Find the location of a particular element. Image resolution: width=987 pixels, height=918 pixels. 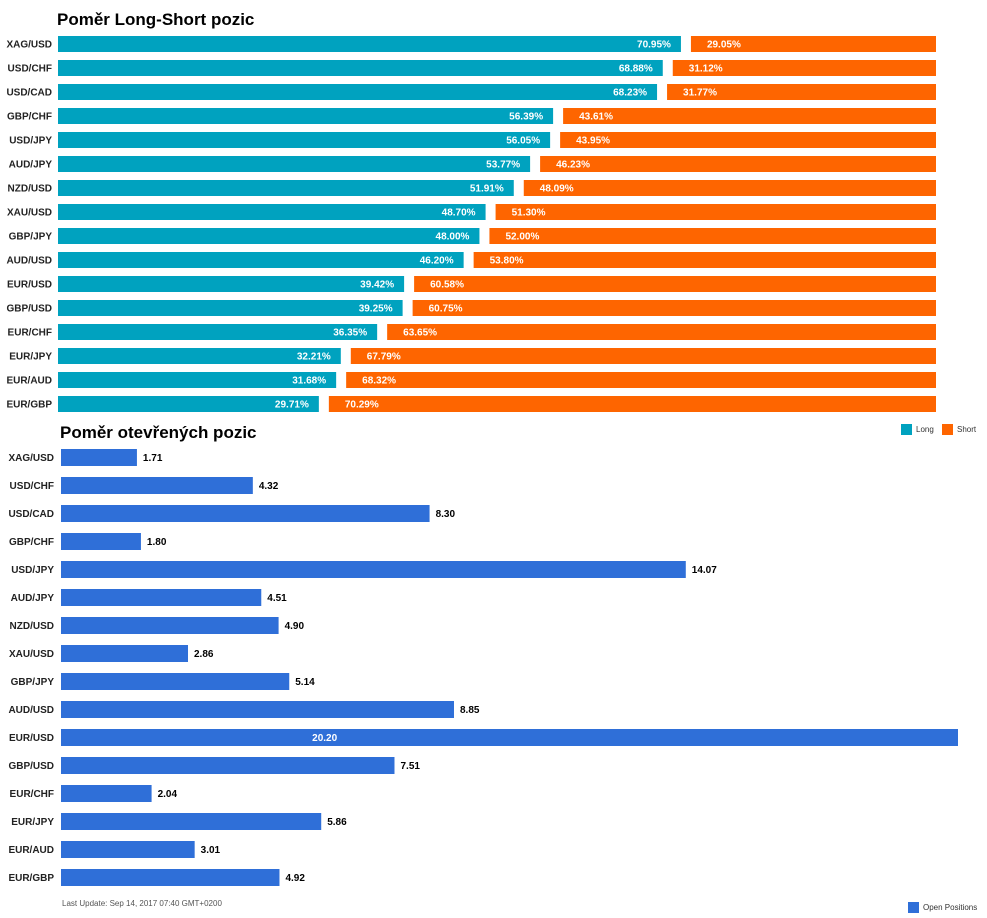

open-positions-value-label: 4.92 is located at coordinates (295, 878).